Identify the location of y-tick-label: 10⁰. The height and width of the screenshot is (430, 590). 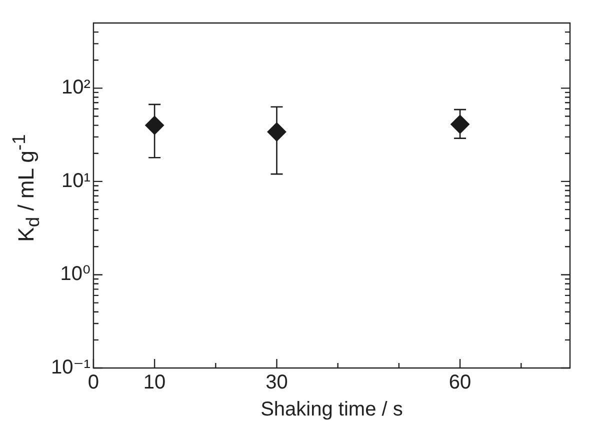
(75, 274).